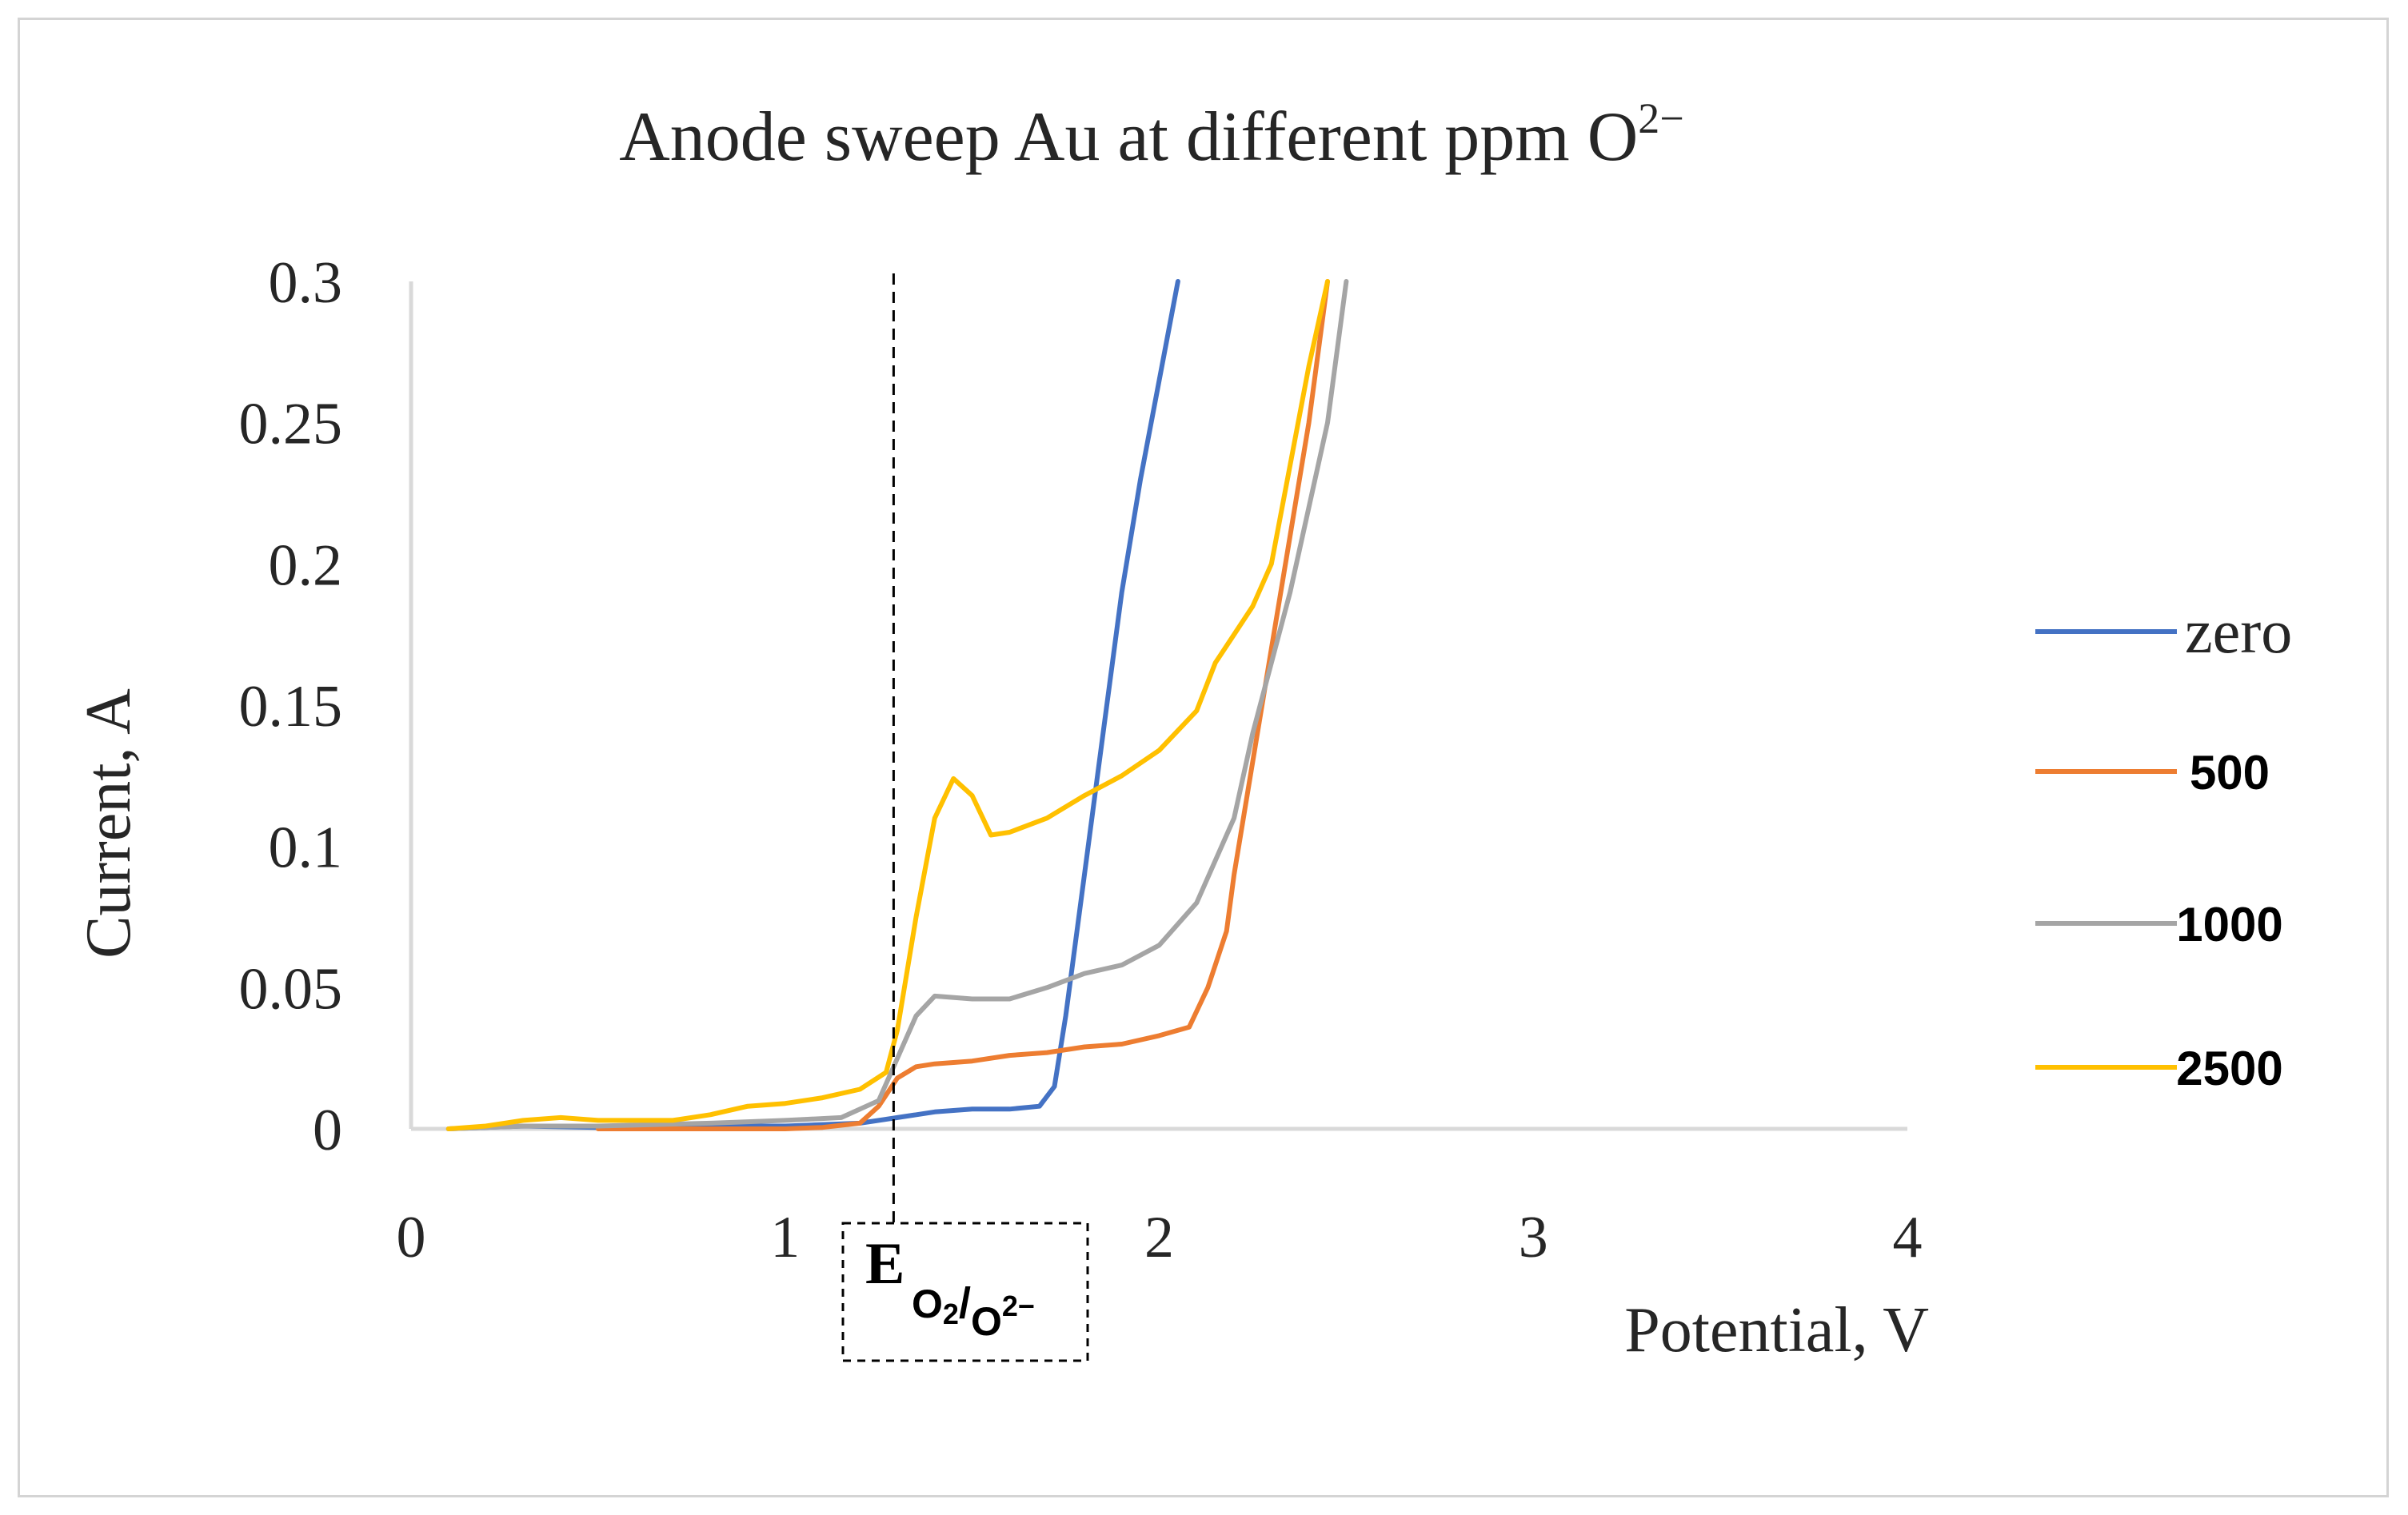 The height and width of the screenshot is (1515, 2408). I want to click on x-tick-label: 0, so click(411, 1237).